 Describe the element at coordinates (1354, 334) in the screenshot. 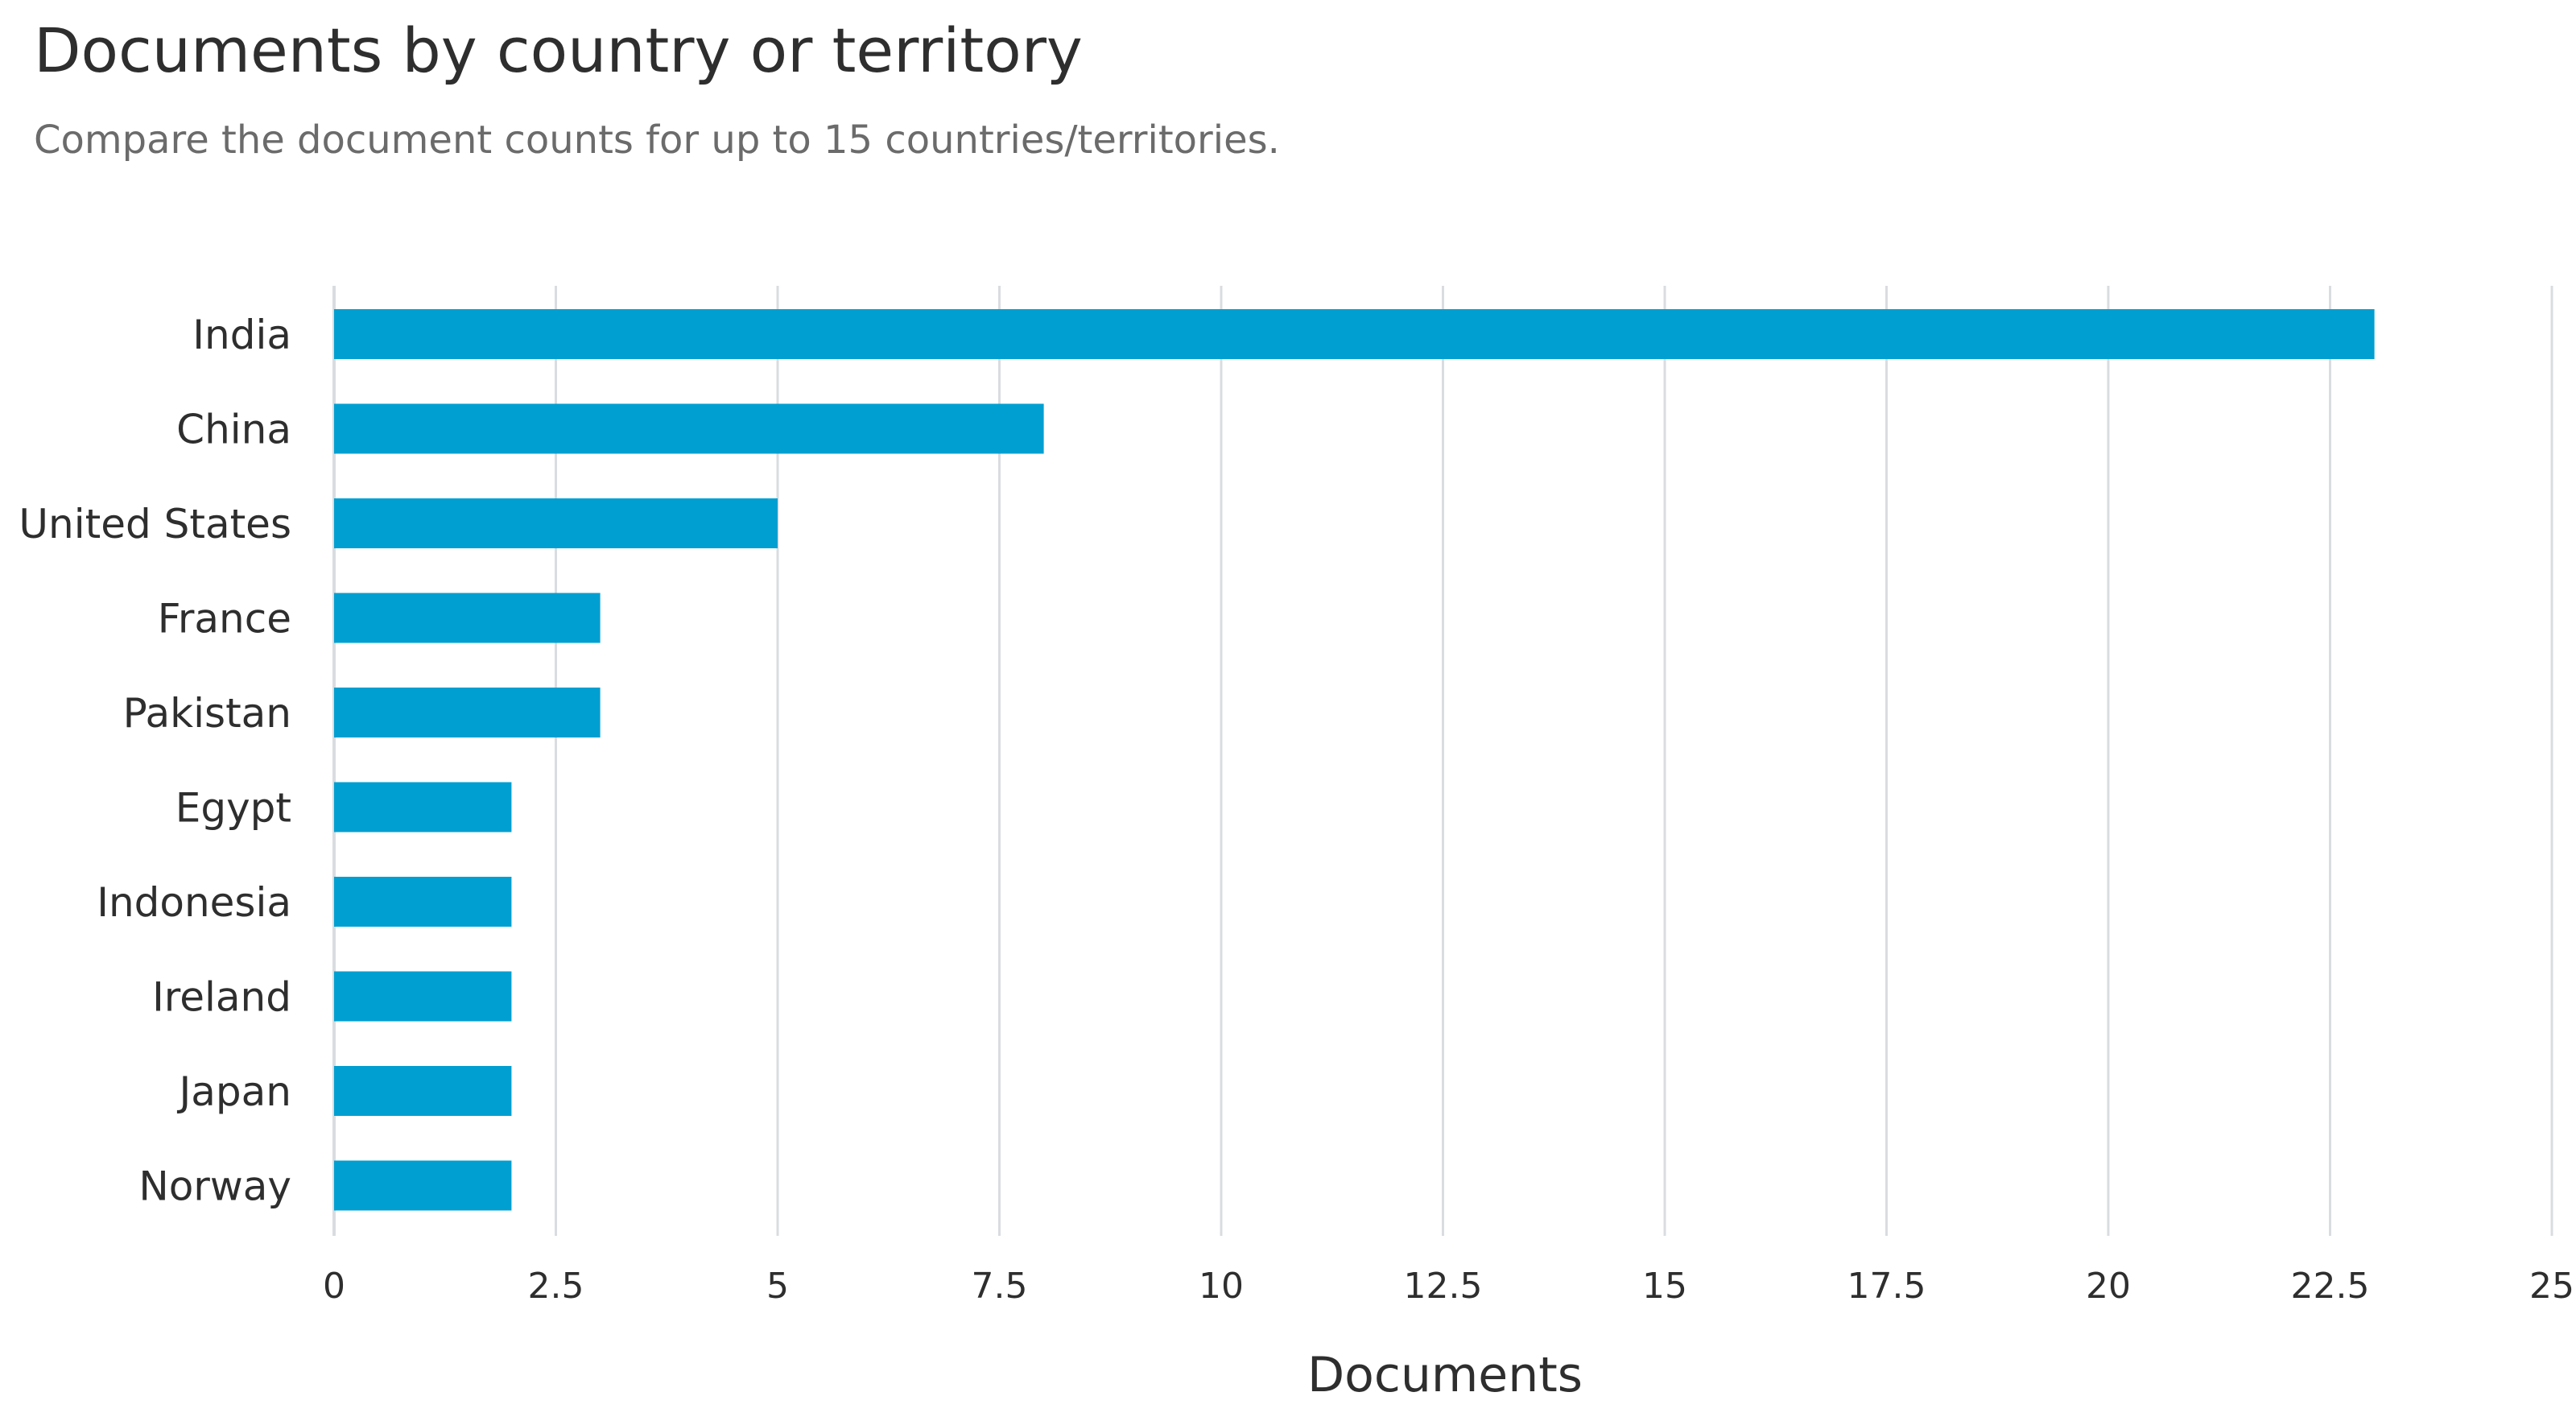

I see `bar-india` at that location.